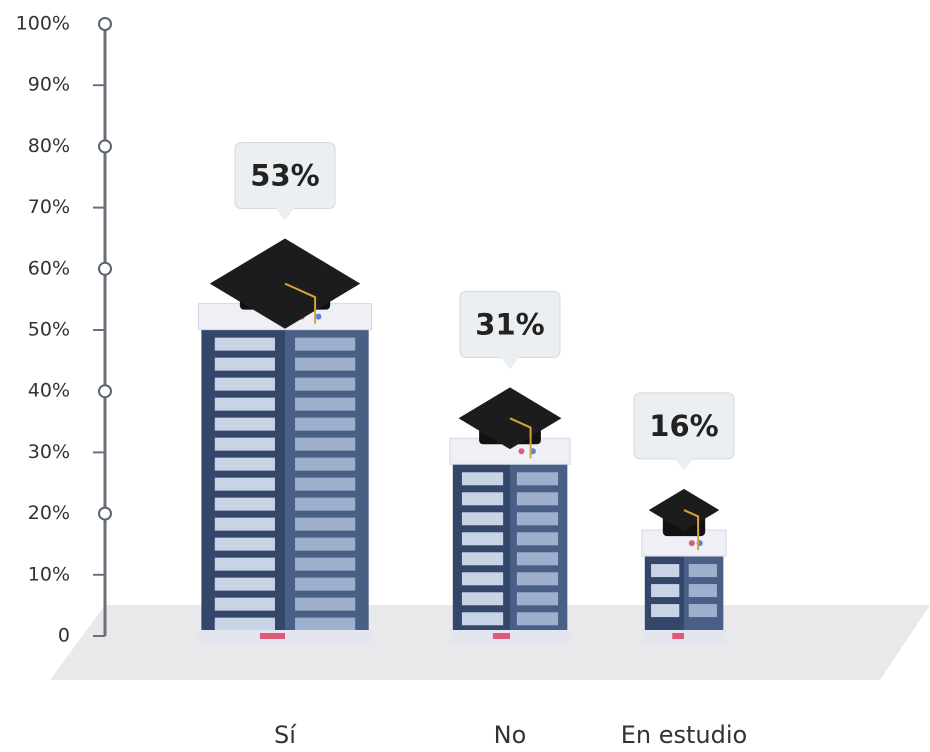 The image size is (930, 752). Describe the element at coordinates (683, 426) in the screenshot. I see `value-label: 16%` at that location.